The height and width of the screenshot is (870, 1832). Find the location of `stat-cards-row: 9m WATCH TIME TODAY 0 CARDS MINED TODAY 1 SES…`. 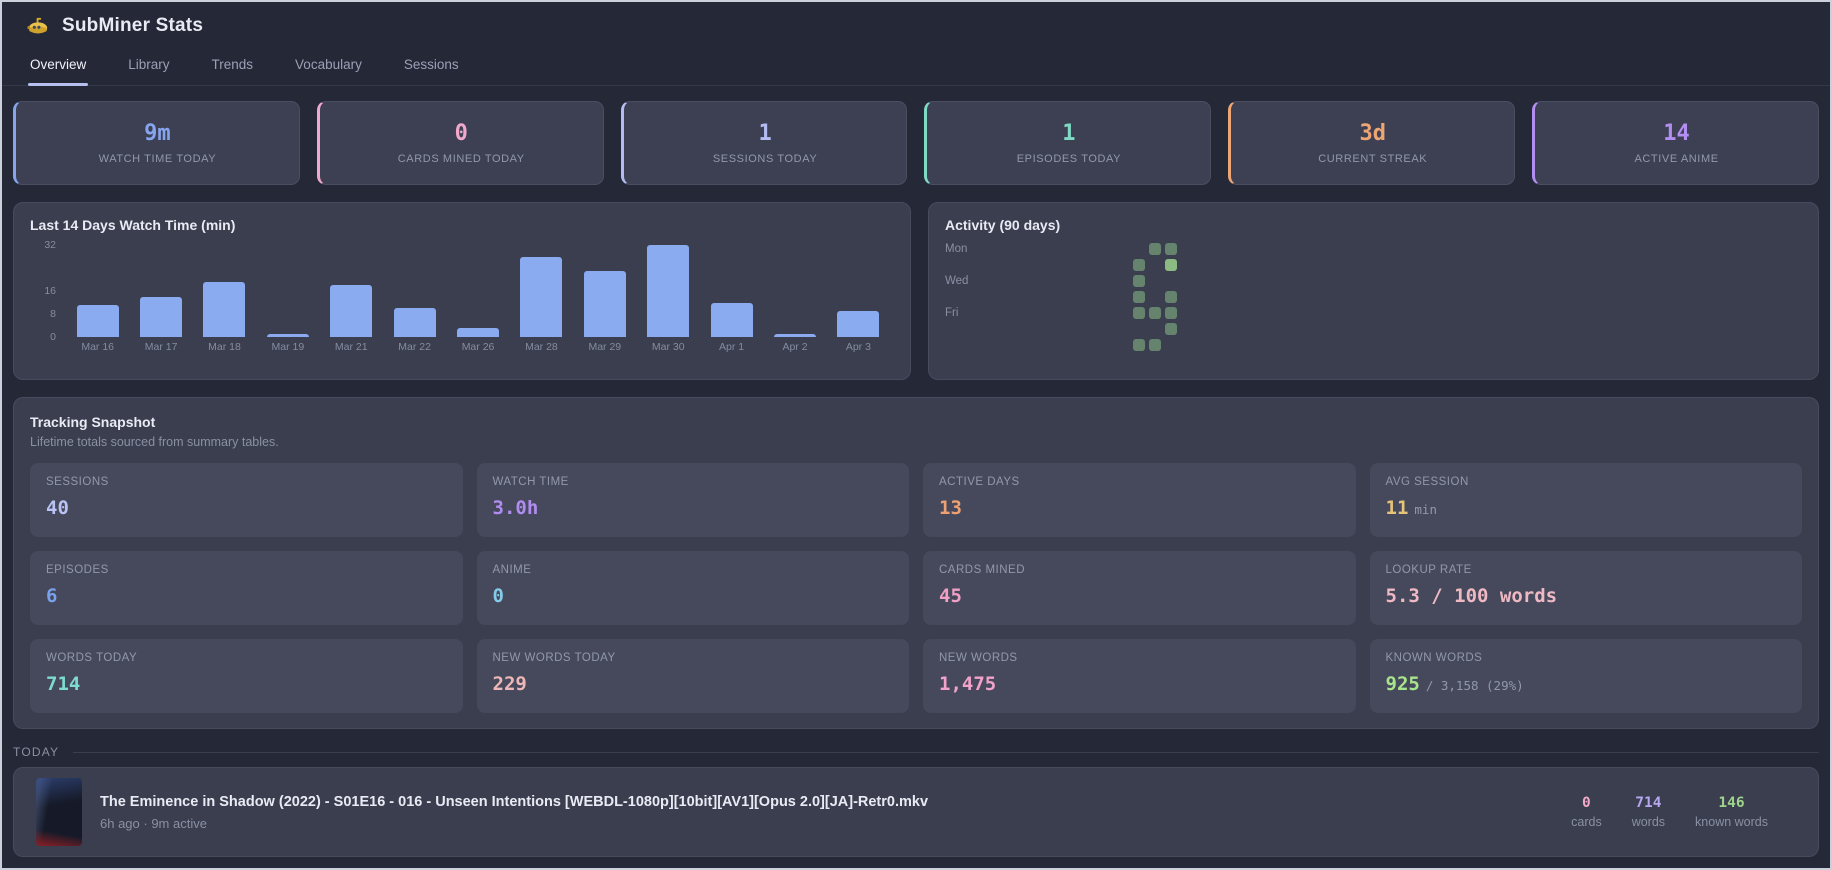

stat-cards-row: 9m WATCH TIME TODAY 0 CARDS MINED TODAY 1 SES… is located at coordinates (916, 141).